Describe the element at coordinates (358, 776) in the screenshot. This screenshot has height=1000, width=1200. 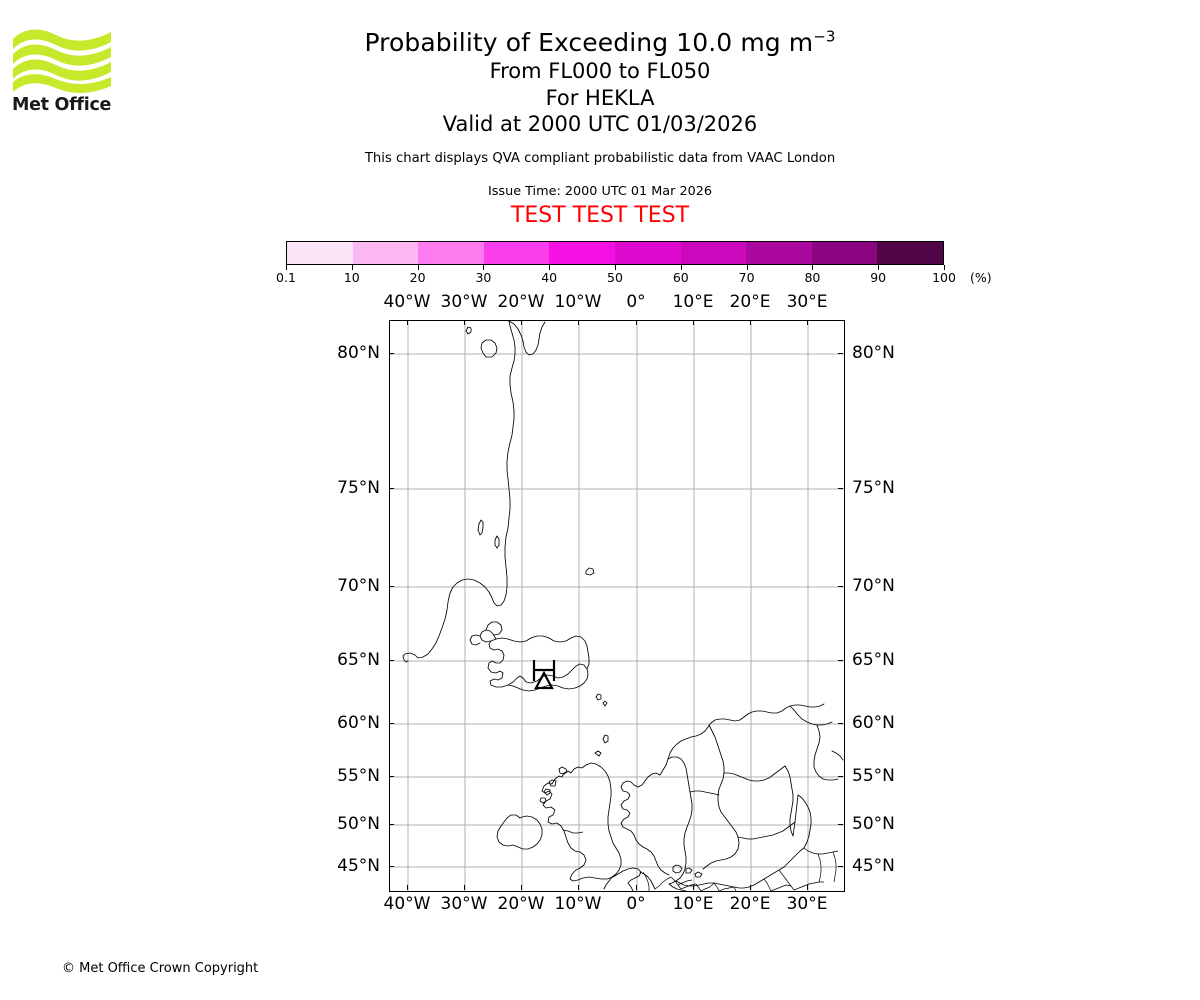
I see `lat-tick-label-left-55: 55°N` at that location.